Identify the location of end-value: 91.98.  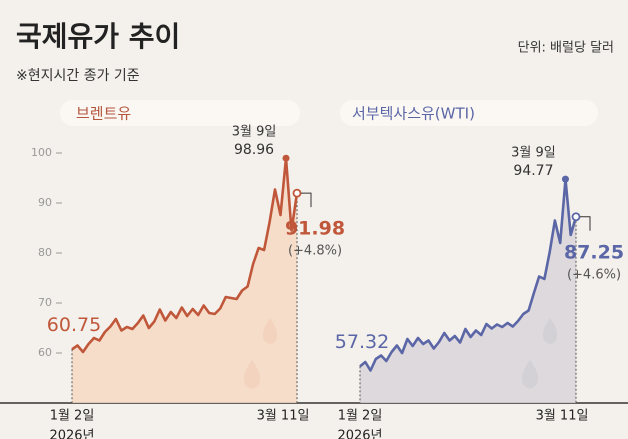
(315, 229).